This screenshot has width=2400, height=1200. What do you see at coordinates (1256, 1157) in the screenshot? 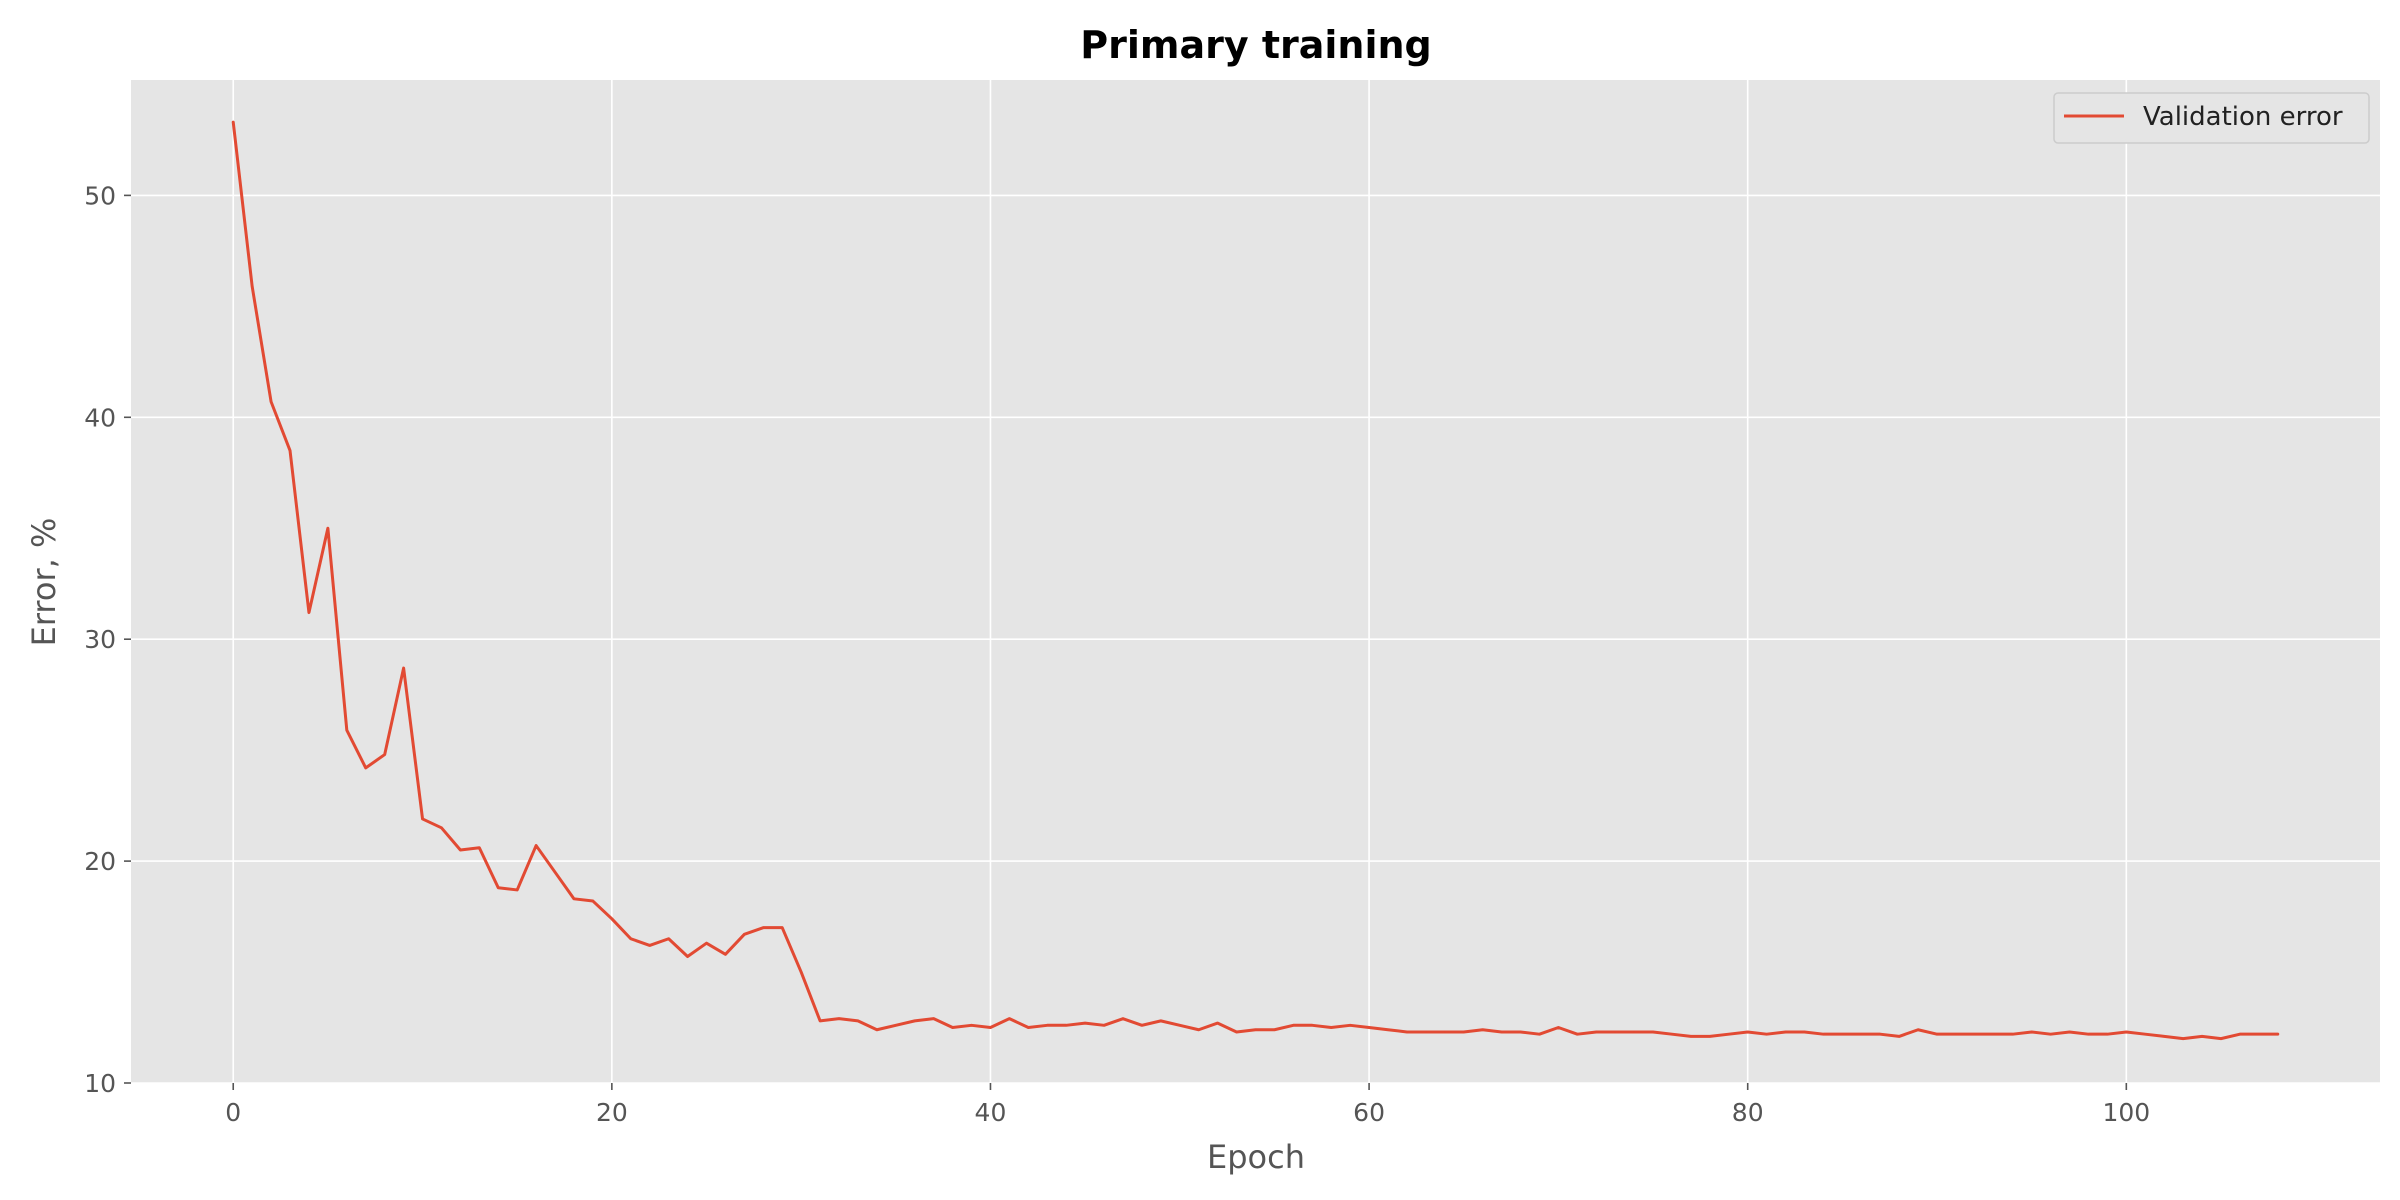
I see `x-axis-label: Epoch` at bounding box center [1256, 1157].